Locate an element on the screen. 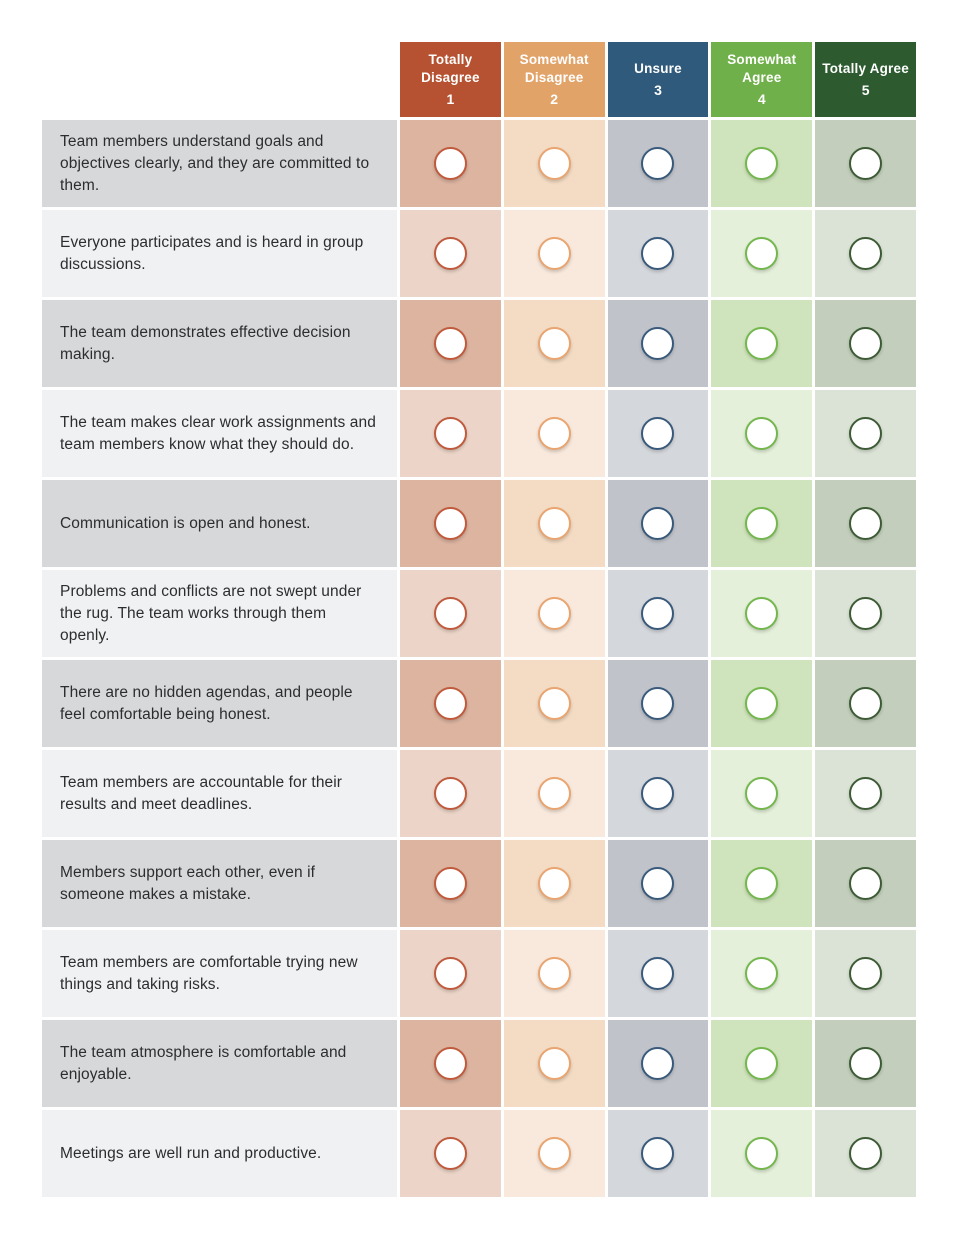 The image size is (960, 1243). rating-cell-row8-col5 is located at coordinates (865, 793).